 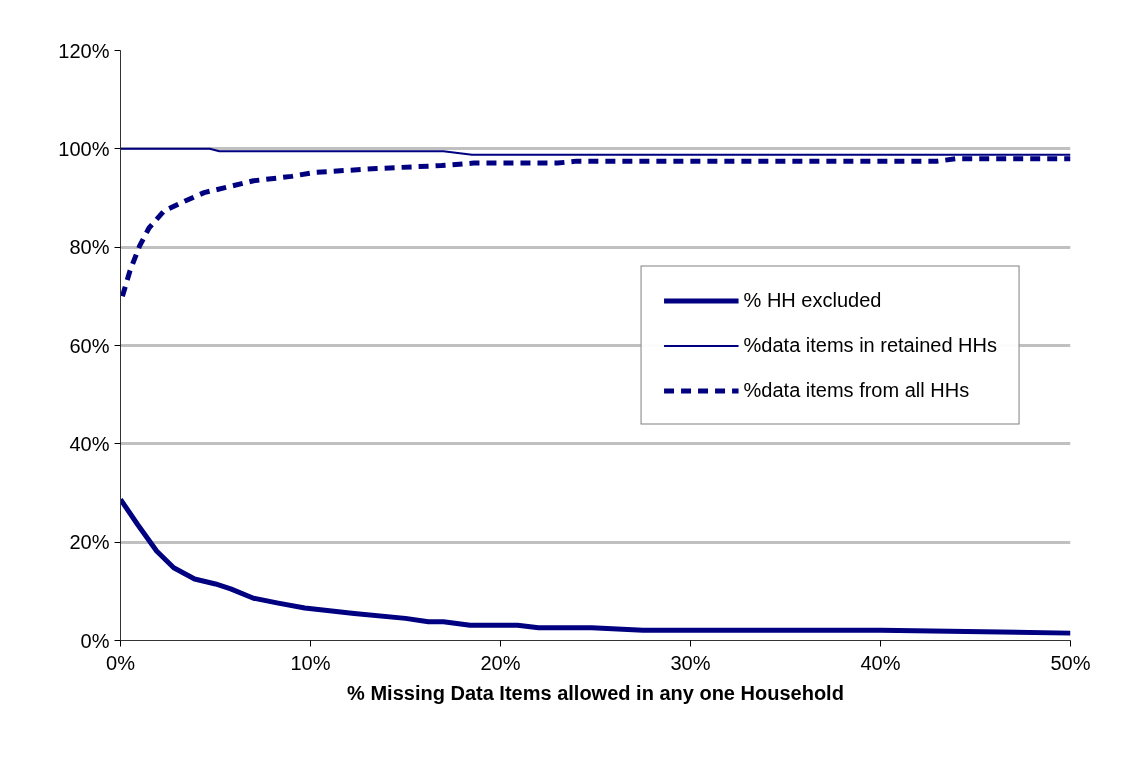 I want to click on legend-label: %data items in retained HHs, so click(x=870, y=345).